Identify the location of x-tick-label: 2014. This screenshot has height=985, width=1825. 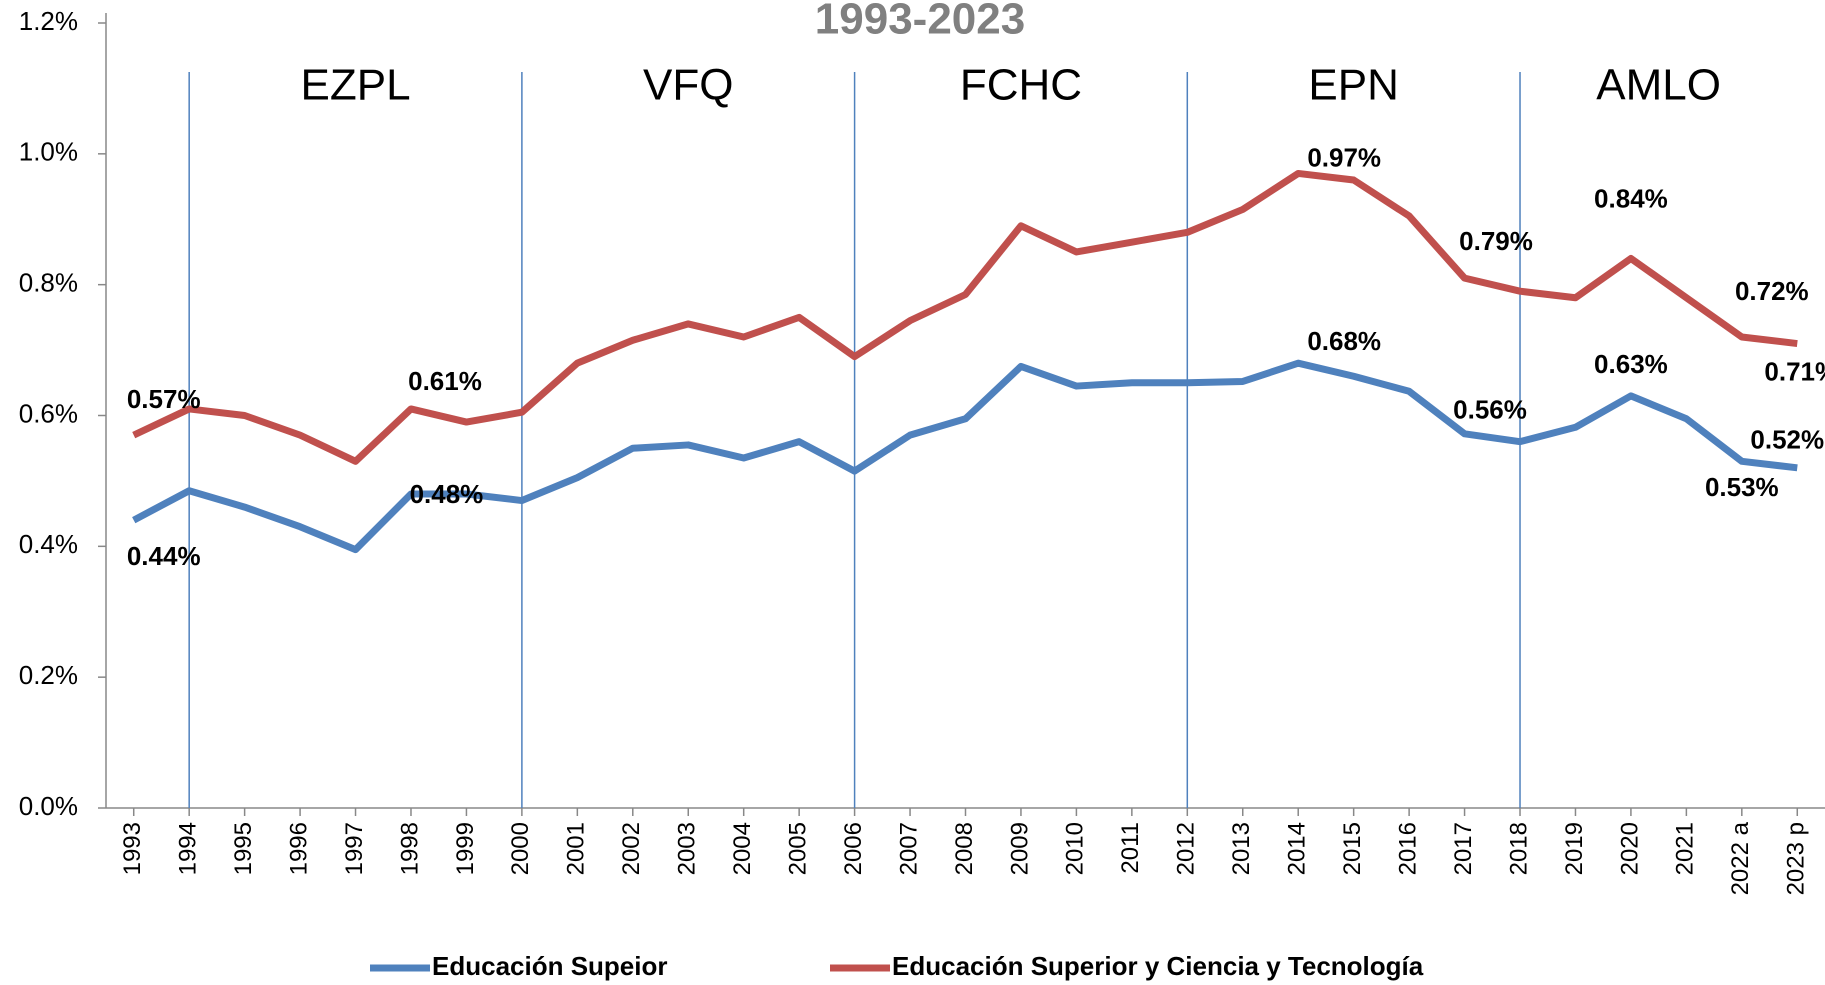
(1297, 848).